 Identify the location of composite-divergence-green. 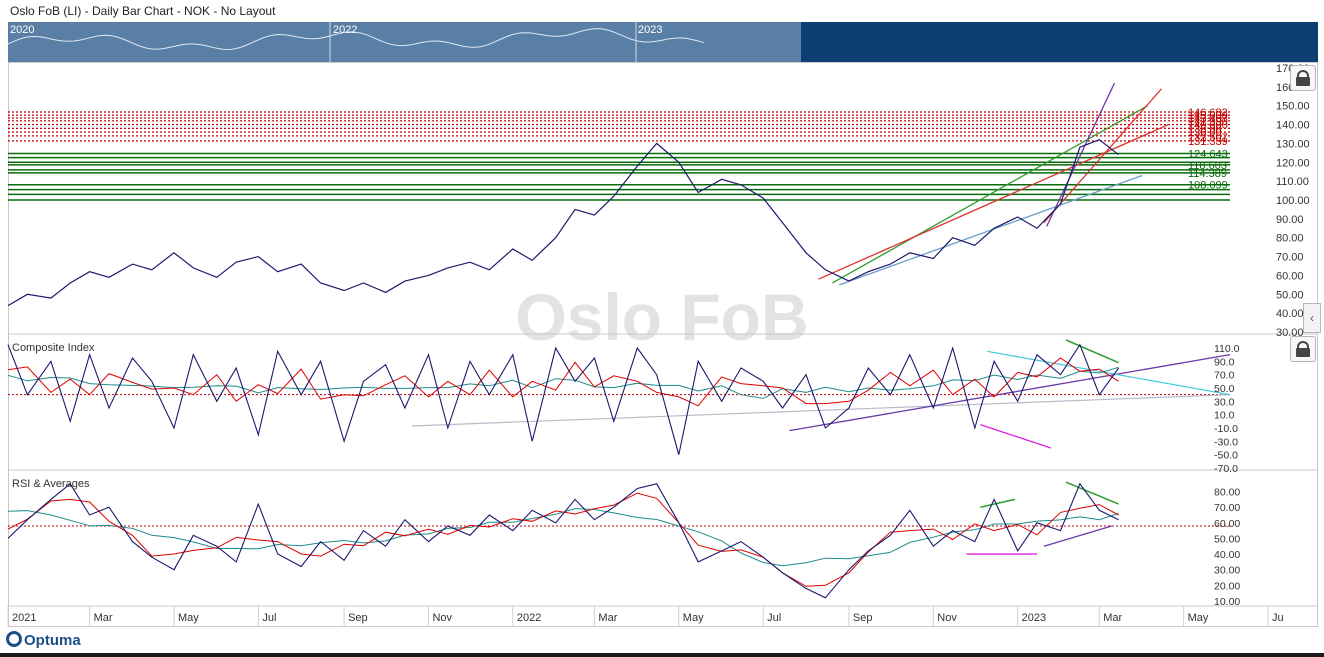
(1092, 351).